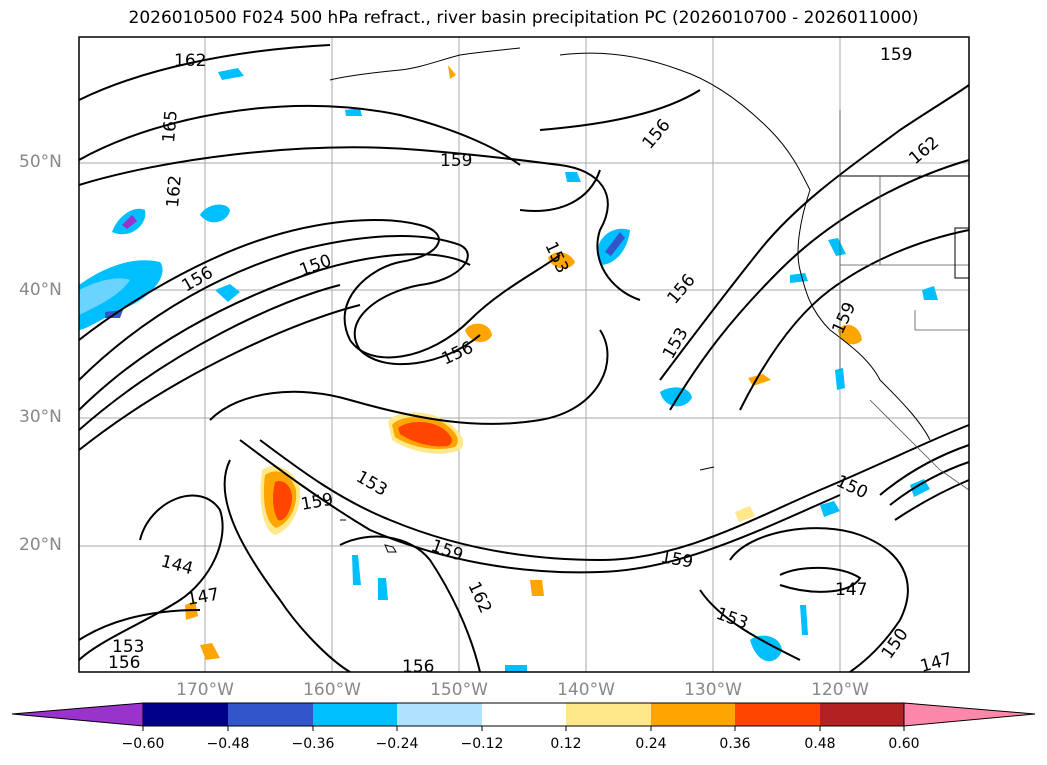  I want to click on colorbar-tick-label: −0.36, so click(313, 744).